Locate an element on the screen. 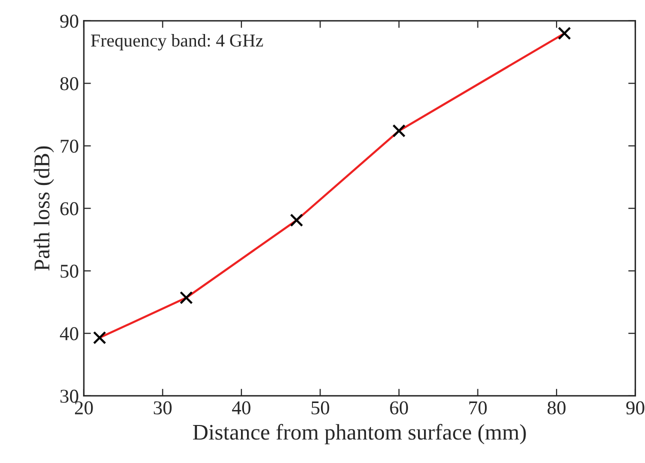  x-tick-label: 50 is located at coordinates (321, 407).